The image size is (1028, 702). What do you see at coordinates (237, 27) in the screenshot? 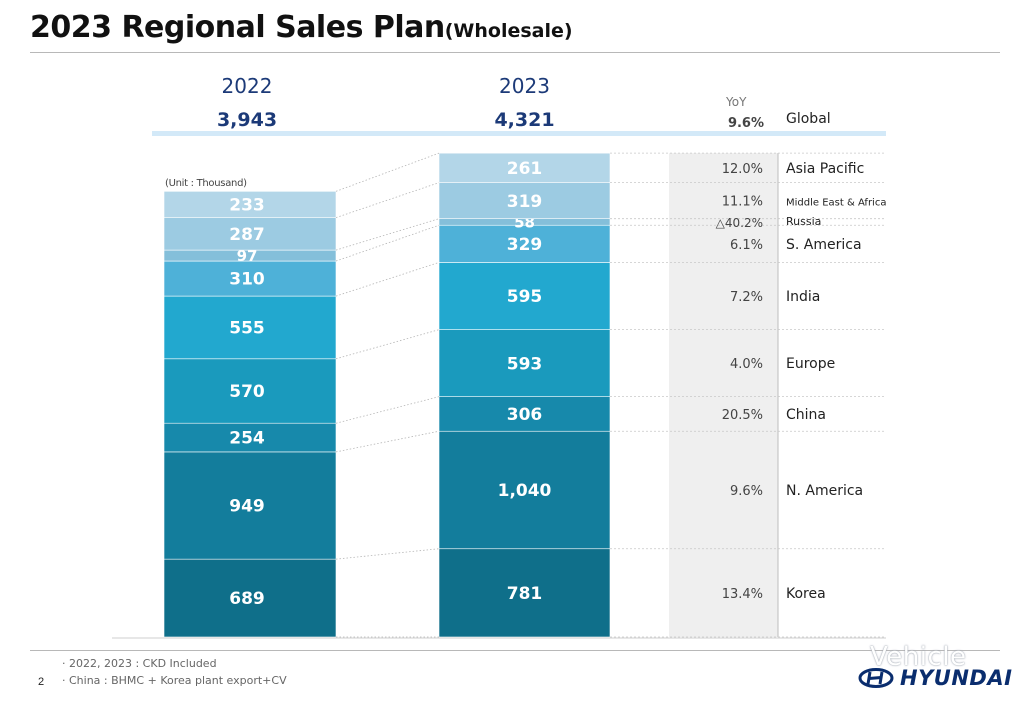
I see `title-main: 2023 Regional Sales Plan` at bounding box center [237, 27].